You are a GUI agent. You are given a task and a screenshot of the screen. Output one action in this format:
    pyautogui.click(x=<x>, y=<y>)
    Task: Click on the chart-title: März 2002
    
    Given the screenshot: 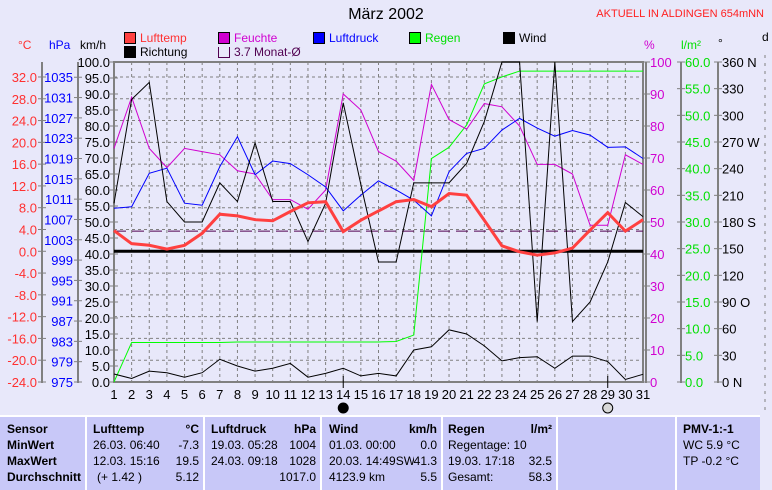 What is the action you would take?
    pyautogui.click(x=386, y=14)
    